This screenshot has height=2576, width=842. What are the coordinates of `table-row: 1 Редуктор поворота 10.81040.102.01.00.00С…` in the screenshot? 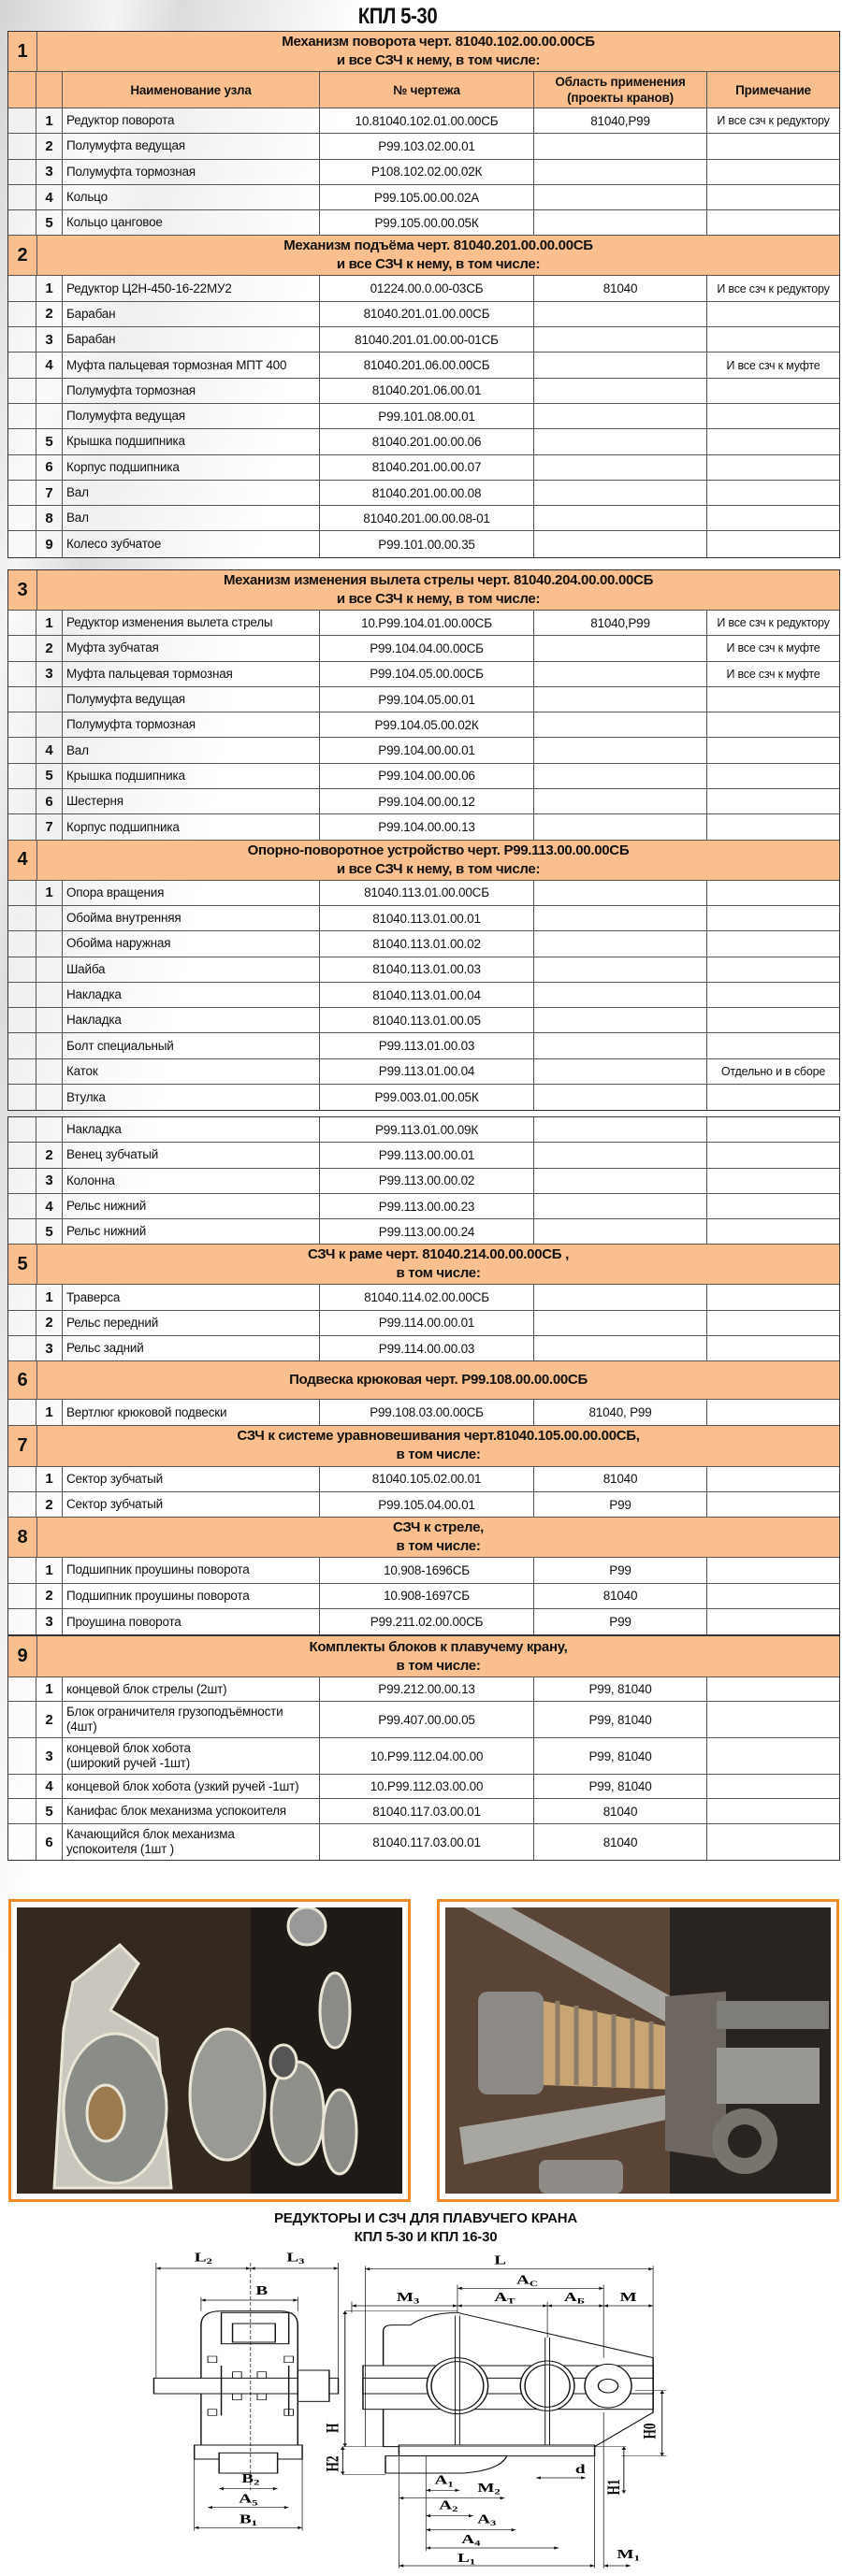 It's located at (423, 122).